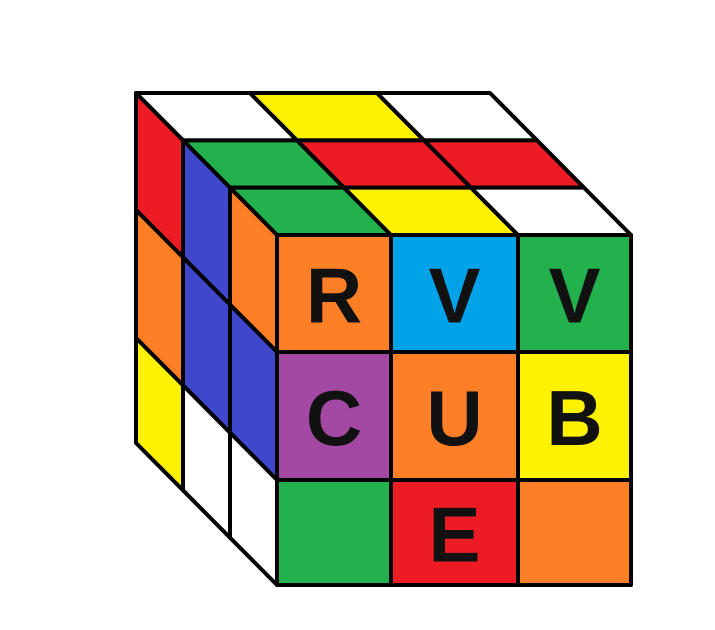 This screenshot has width=715, height=630. I want to click on front-letter-0-0: R, so click(334, 296).